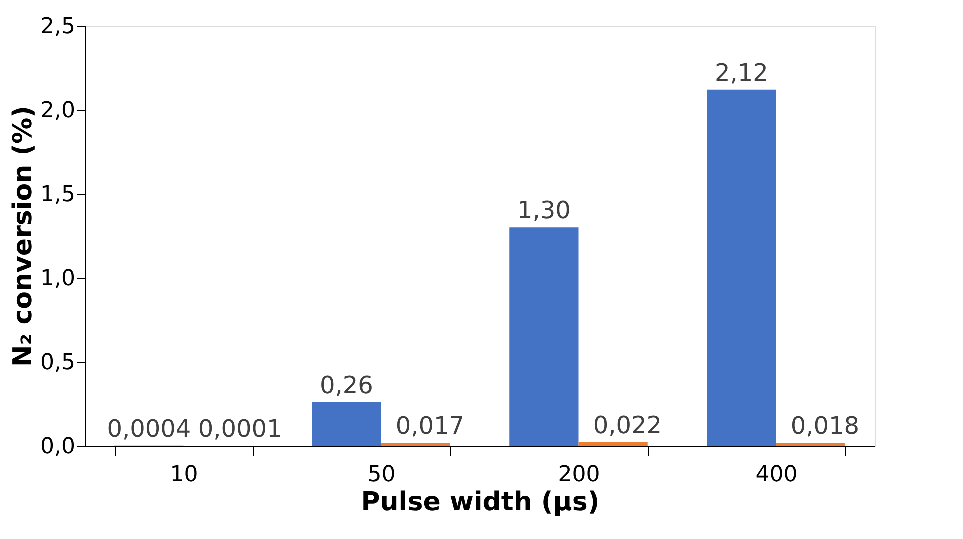 The image size is (963, 539). I want to click on data-label: 0,017, so click(430, 426).